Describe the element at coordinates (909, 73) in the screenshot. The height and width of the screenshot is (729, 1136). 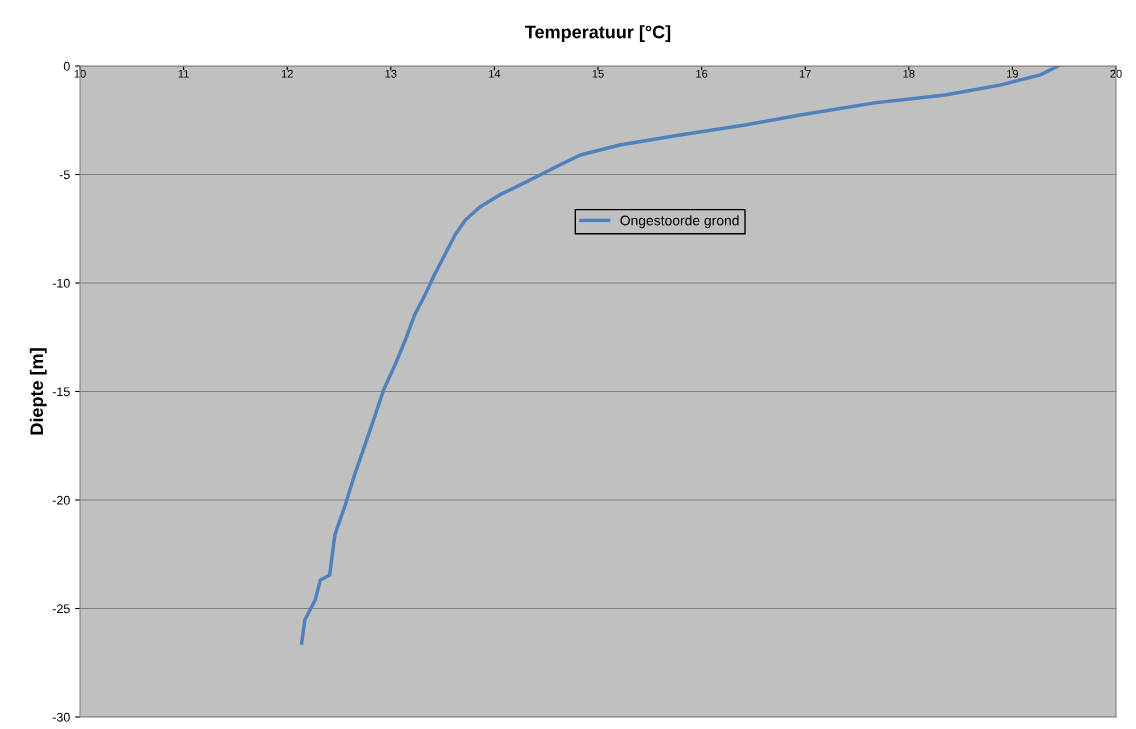
I see `x-tick-label: 18` at that location.